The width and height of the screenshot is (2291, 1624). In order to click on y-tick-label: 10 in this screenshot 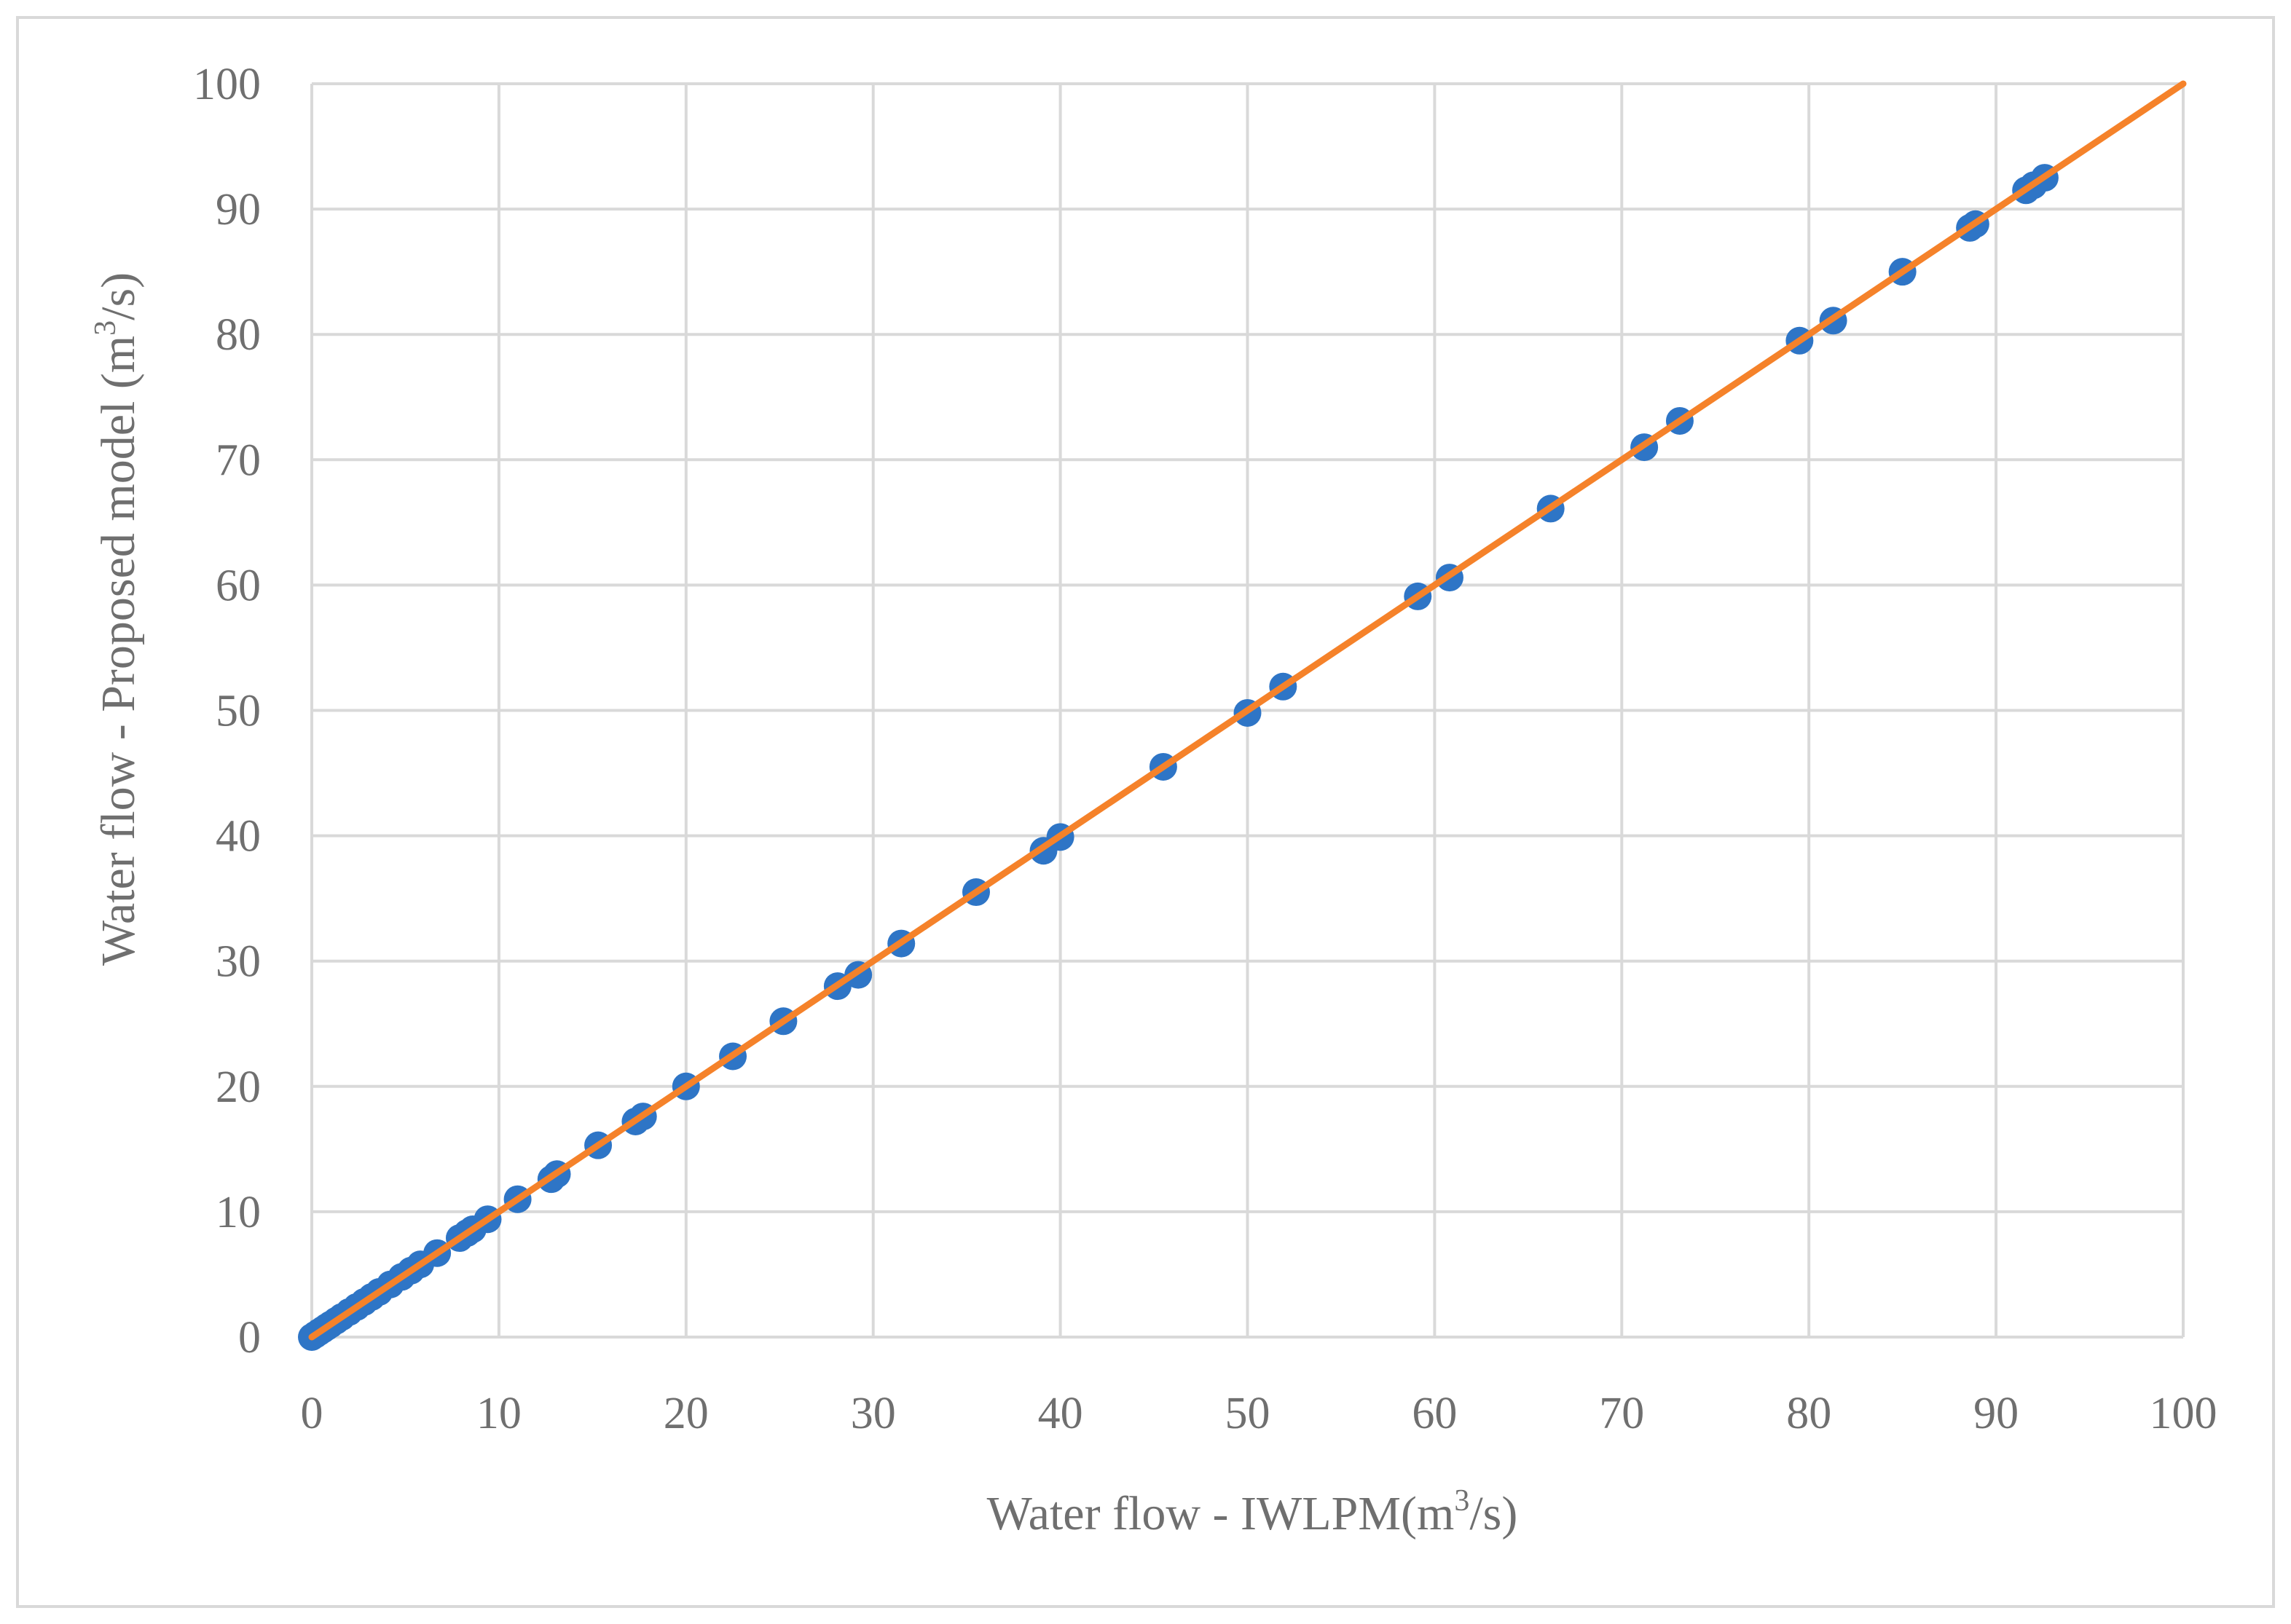, I will do `click(238, 1212)`.